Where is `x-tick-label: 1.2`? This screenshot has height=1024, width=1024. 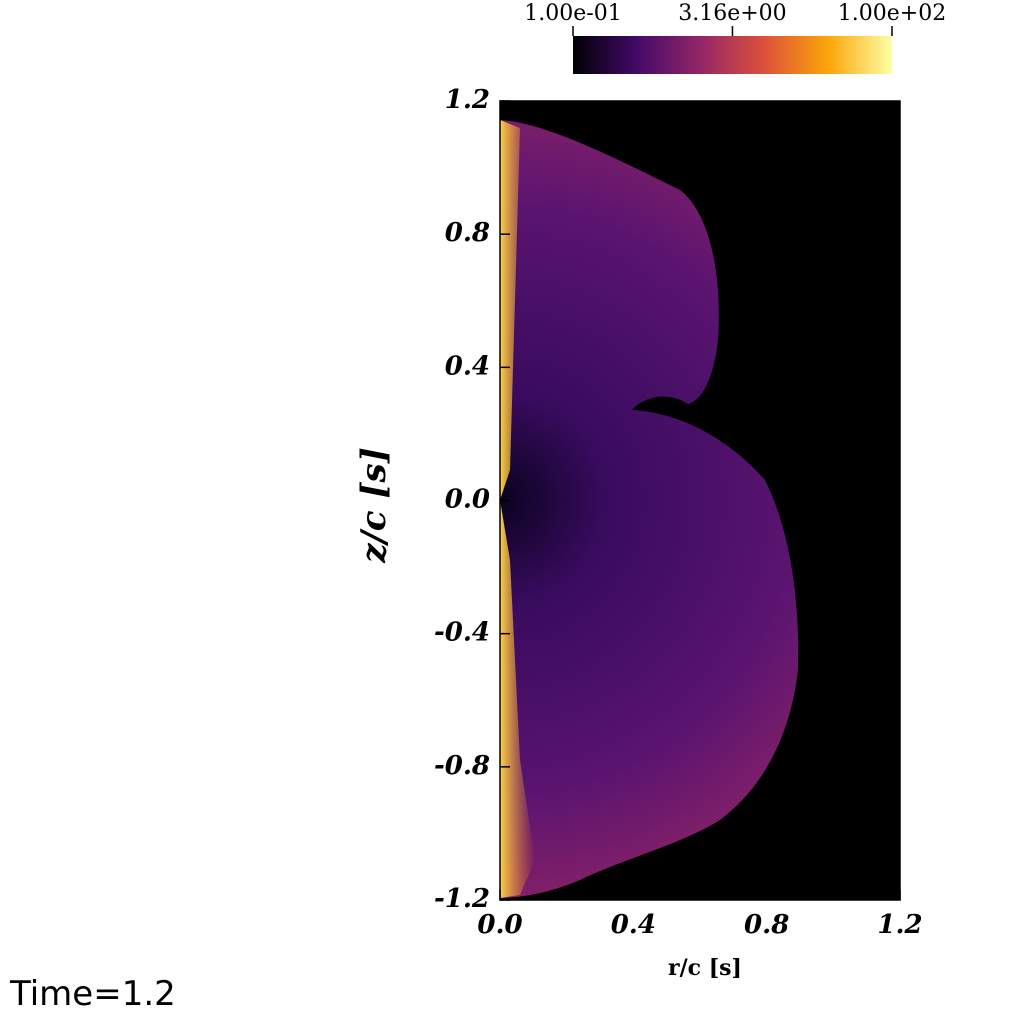 x-tick-label: 1.2 is located at coordinates (899, 925).